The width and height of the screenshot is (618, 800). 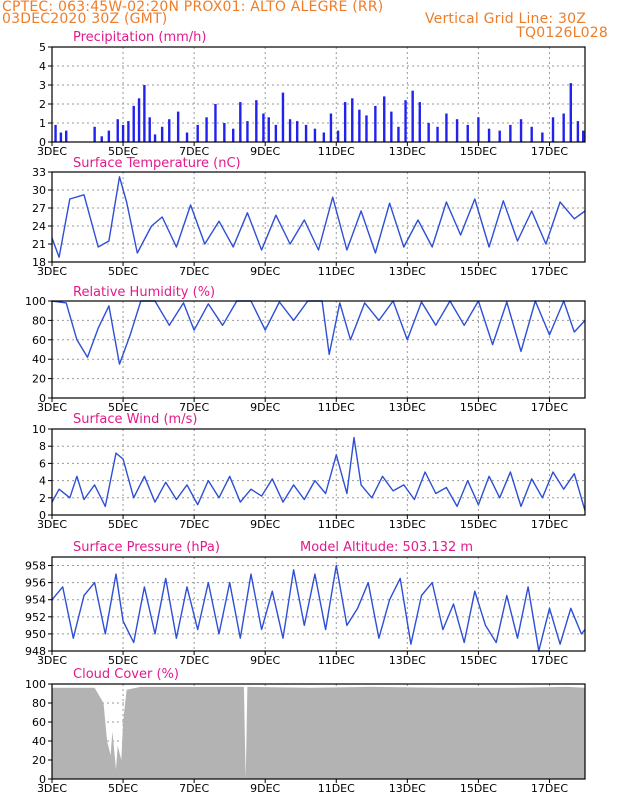 What do you see at coordinates (123, 151) in the screenshot?
I see `x-tick-label: 5DEC` at bounding box center [123, 151].